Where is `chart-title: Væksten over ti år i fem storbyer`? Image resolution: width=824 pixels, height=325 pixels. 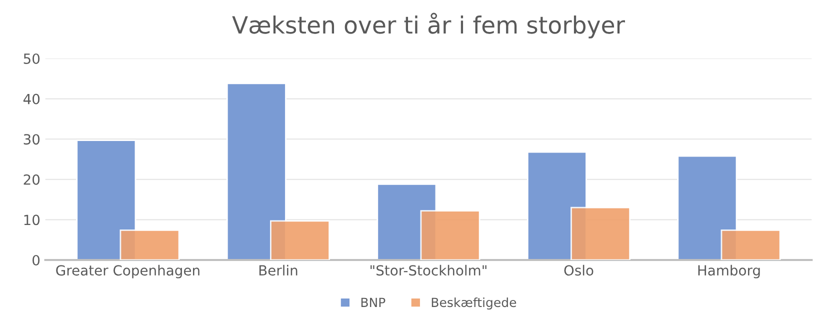
chart-title: Væksten over ti år i fem storbyer is located at coordinates (429, 25).